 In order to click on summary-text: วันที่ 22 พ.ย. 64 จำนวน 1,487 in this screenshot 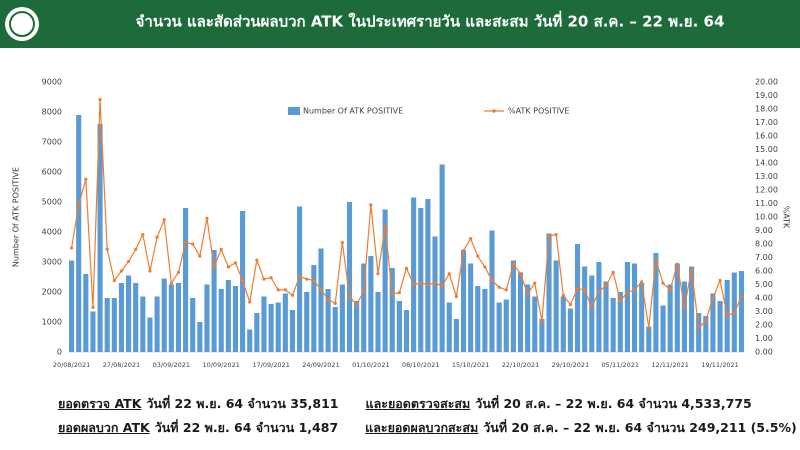, I will do `click(246, 427)`.